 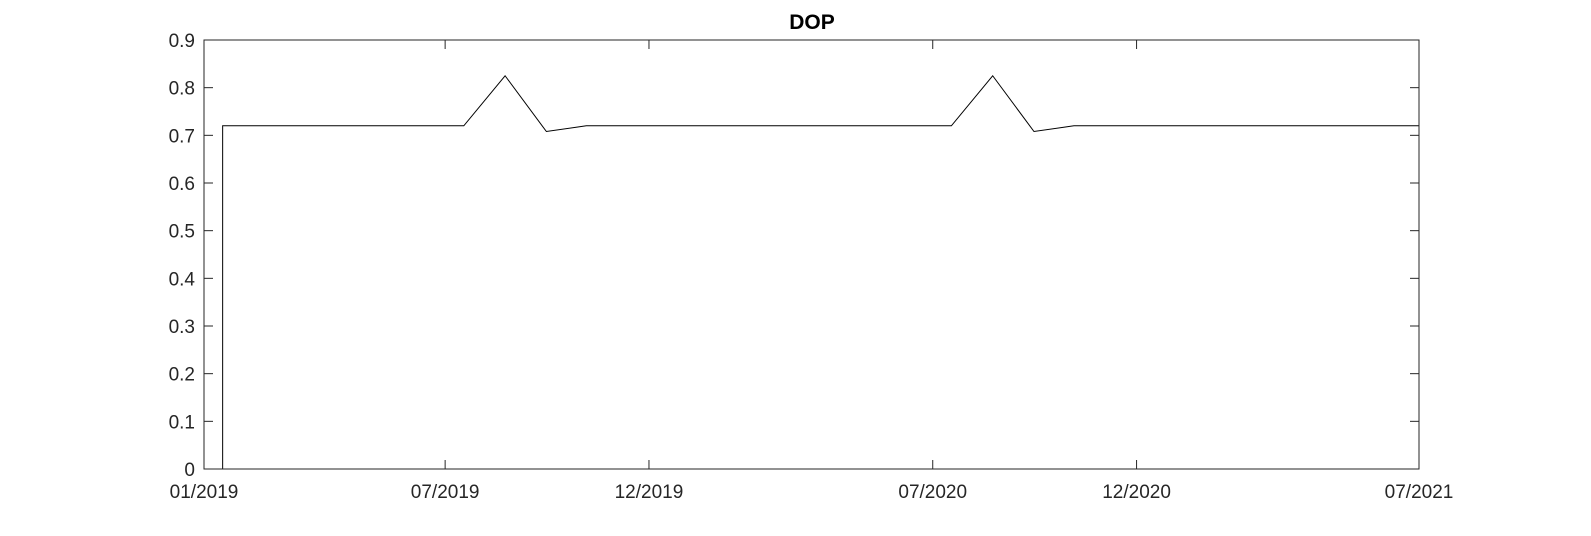 What do you see at coordinates (182, 422) in the screenshot?
I see `y-tick-label: 0.1` at bounding box center [182, 422].